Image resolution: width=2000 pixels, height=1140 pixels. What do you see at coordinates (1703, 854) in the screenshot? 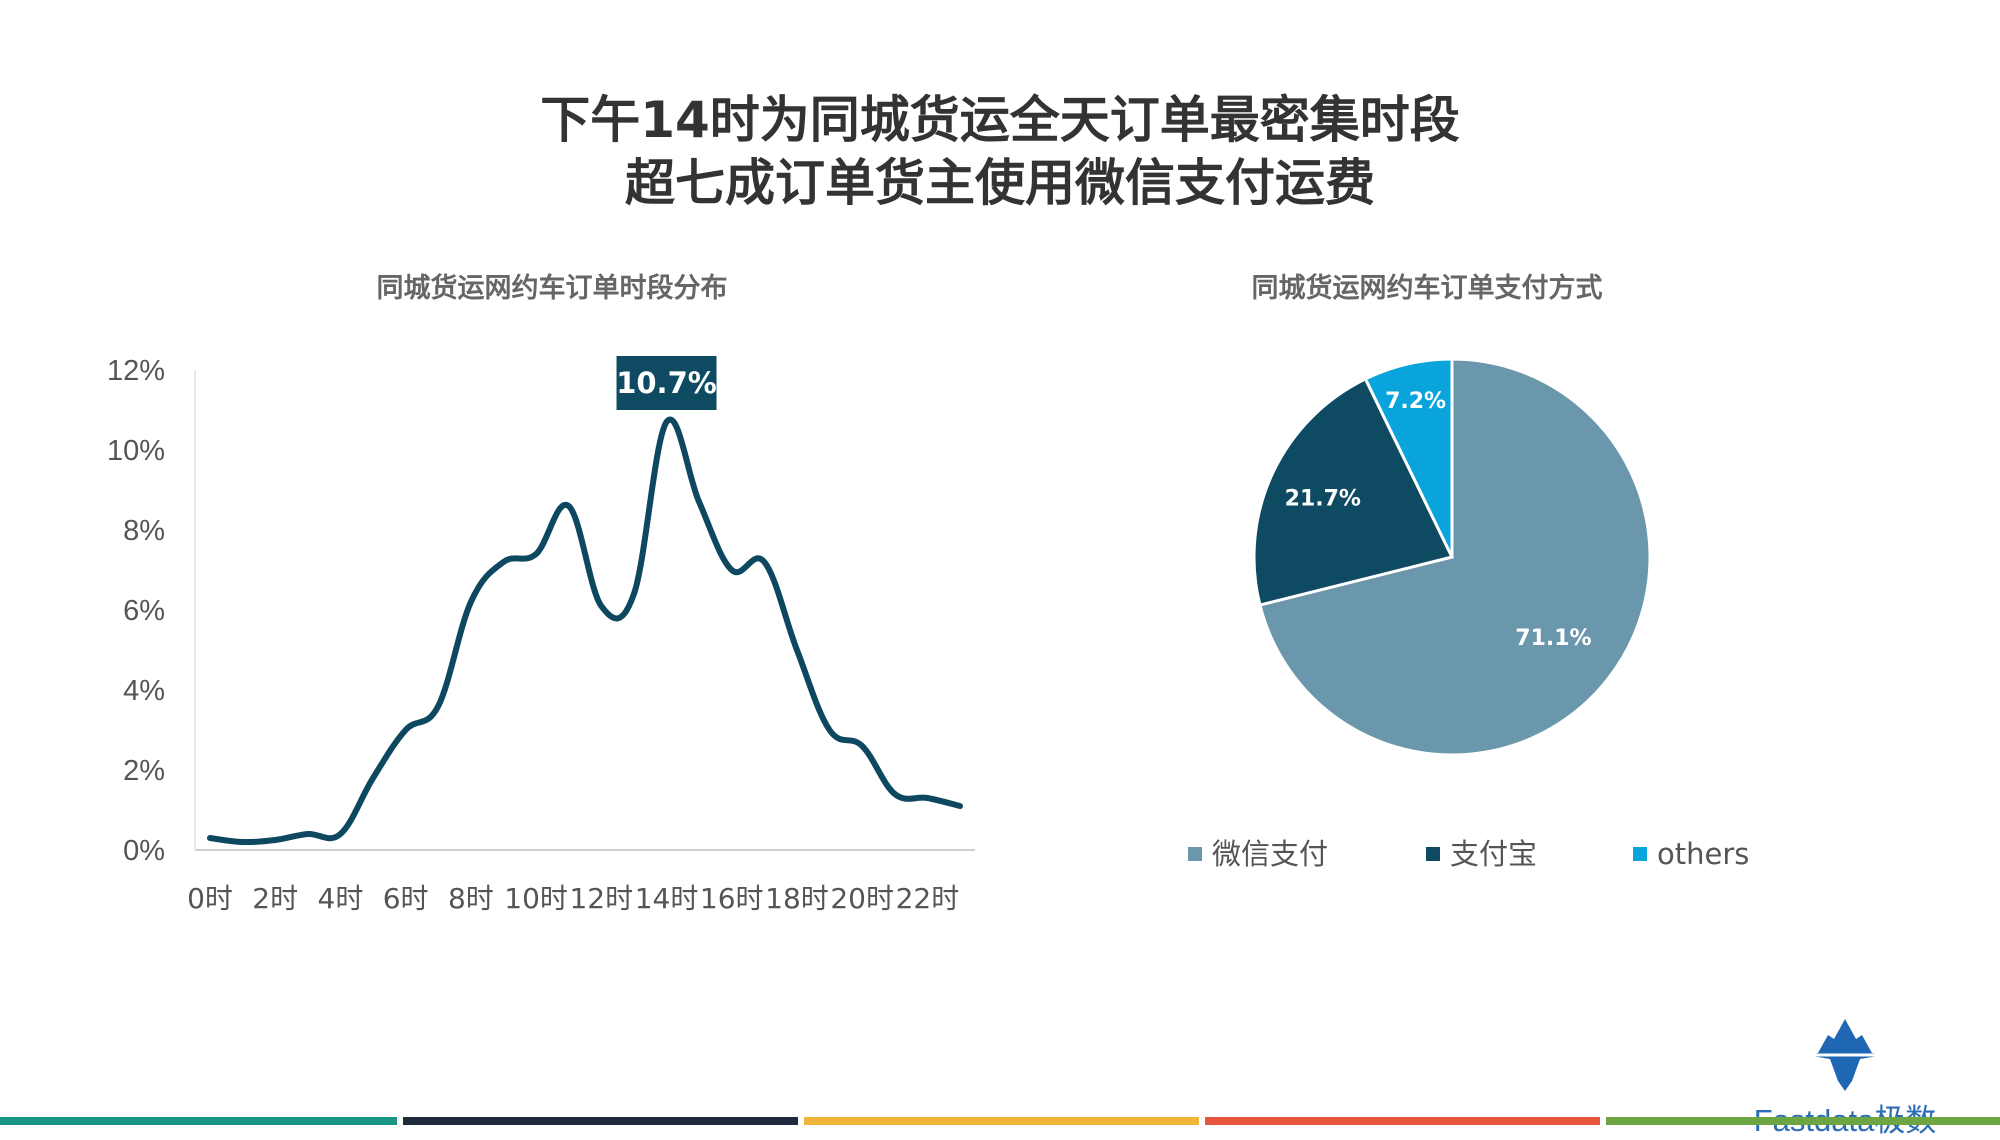
I see `legend-label: others` at bounding box center [1703, 854].